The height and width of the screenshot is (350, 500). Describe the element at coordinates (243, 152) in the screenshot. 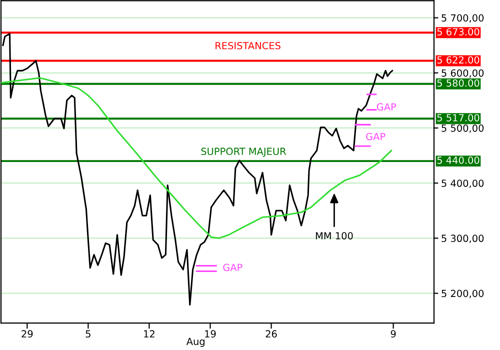

I see `annotation: SUPPORT MAJEUR` at that location.